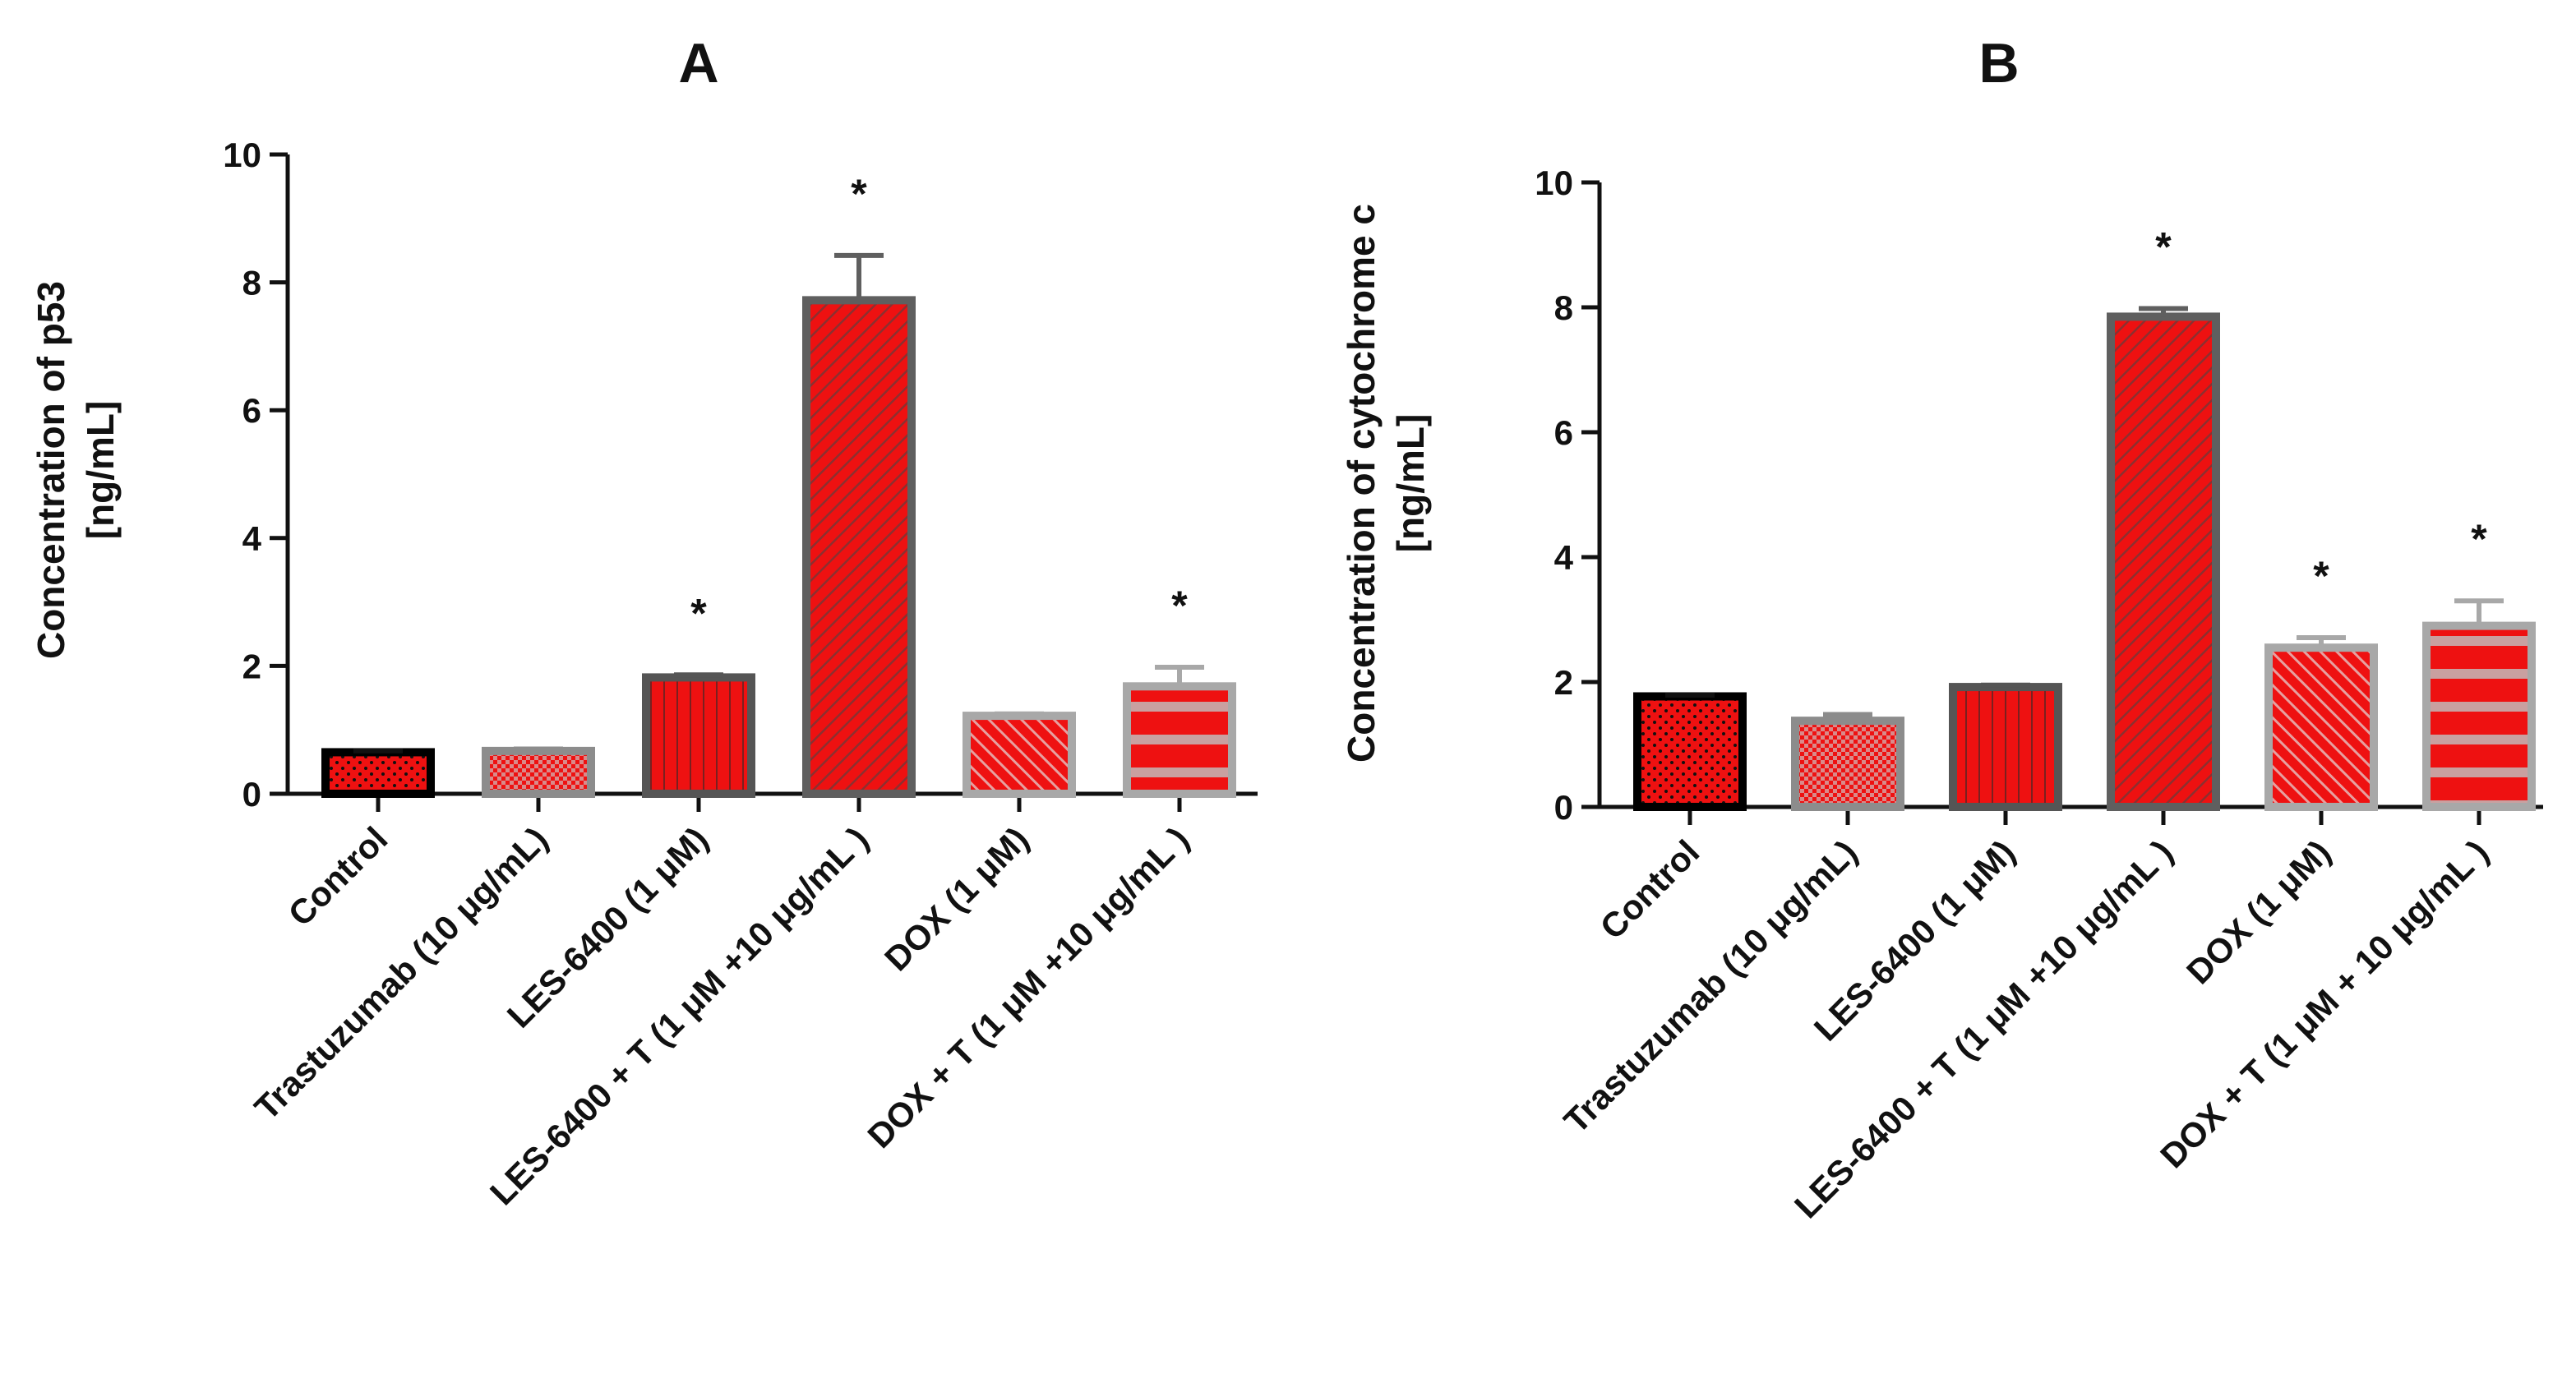  What do you see at coordinates (402, 973) in the screenshot?
I see `panel-a-category-label: Trastuzumab (10 μg/mL)` at bounding box center [402, 973].